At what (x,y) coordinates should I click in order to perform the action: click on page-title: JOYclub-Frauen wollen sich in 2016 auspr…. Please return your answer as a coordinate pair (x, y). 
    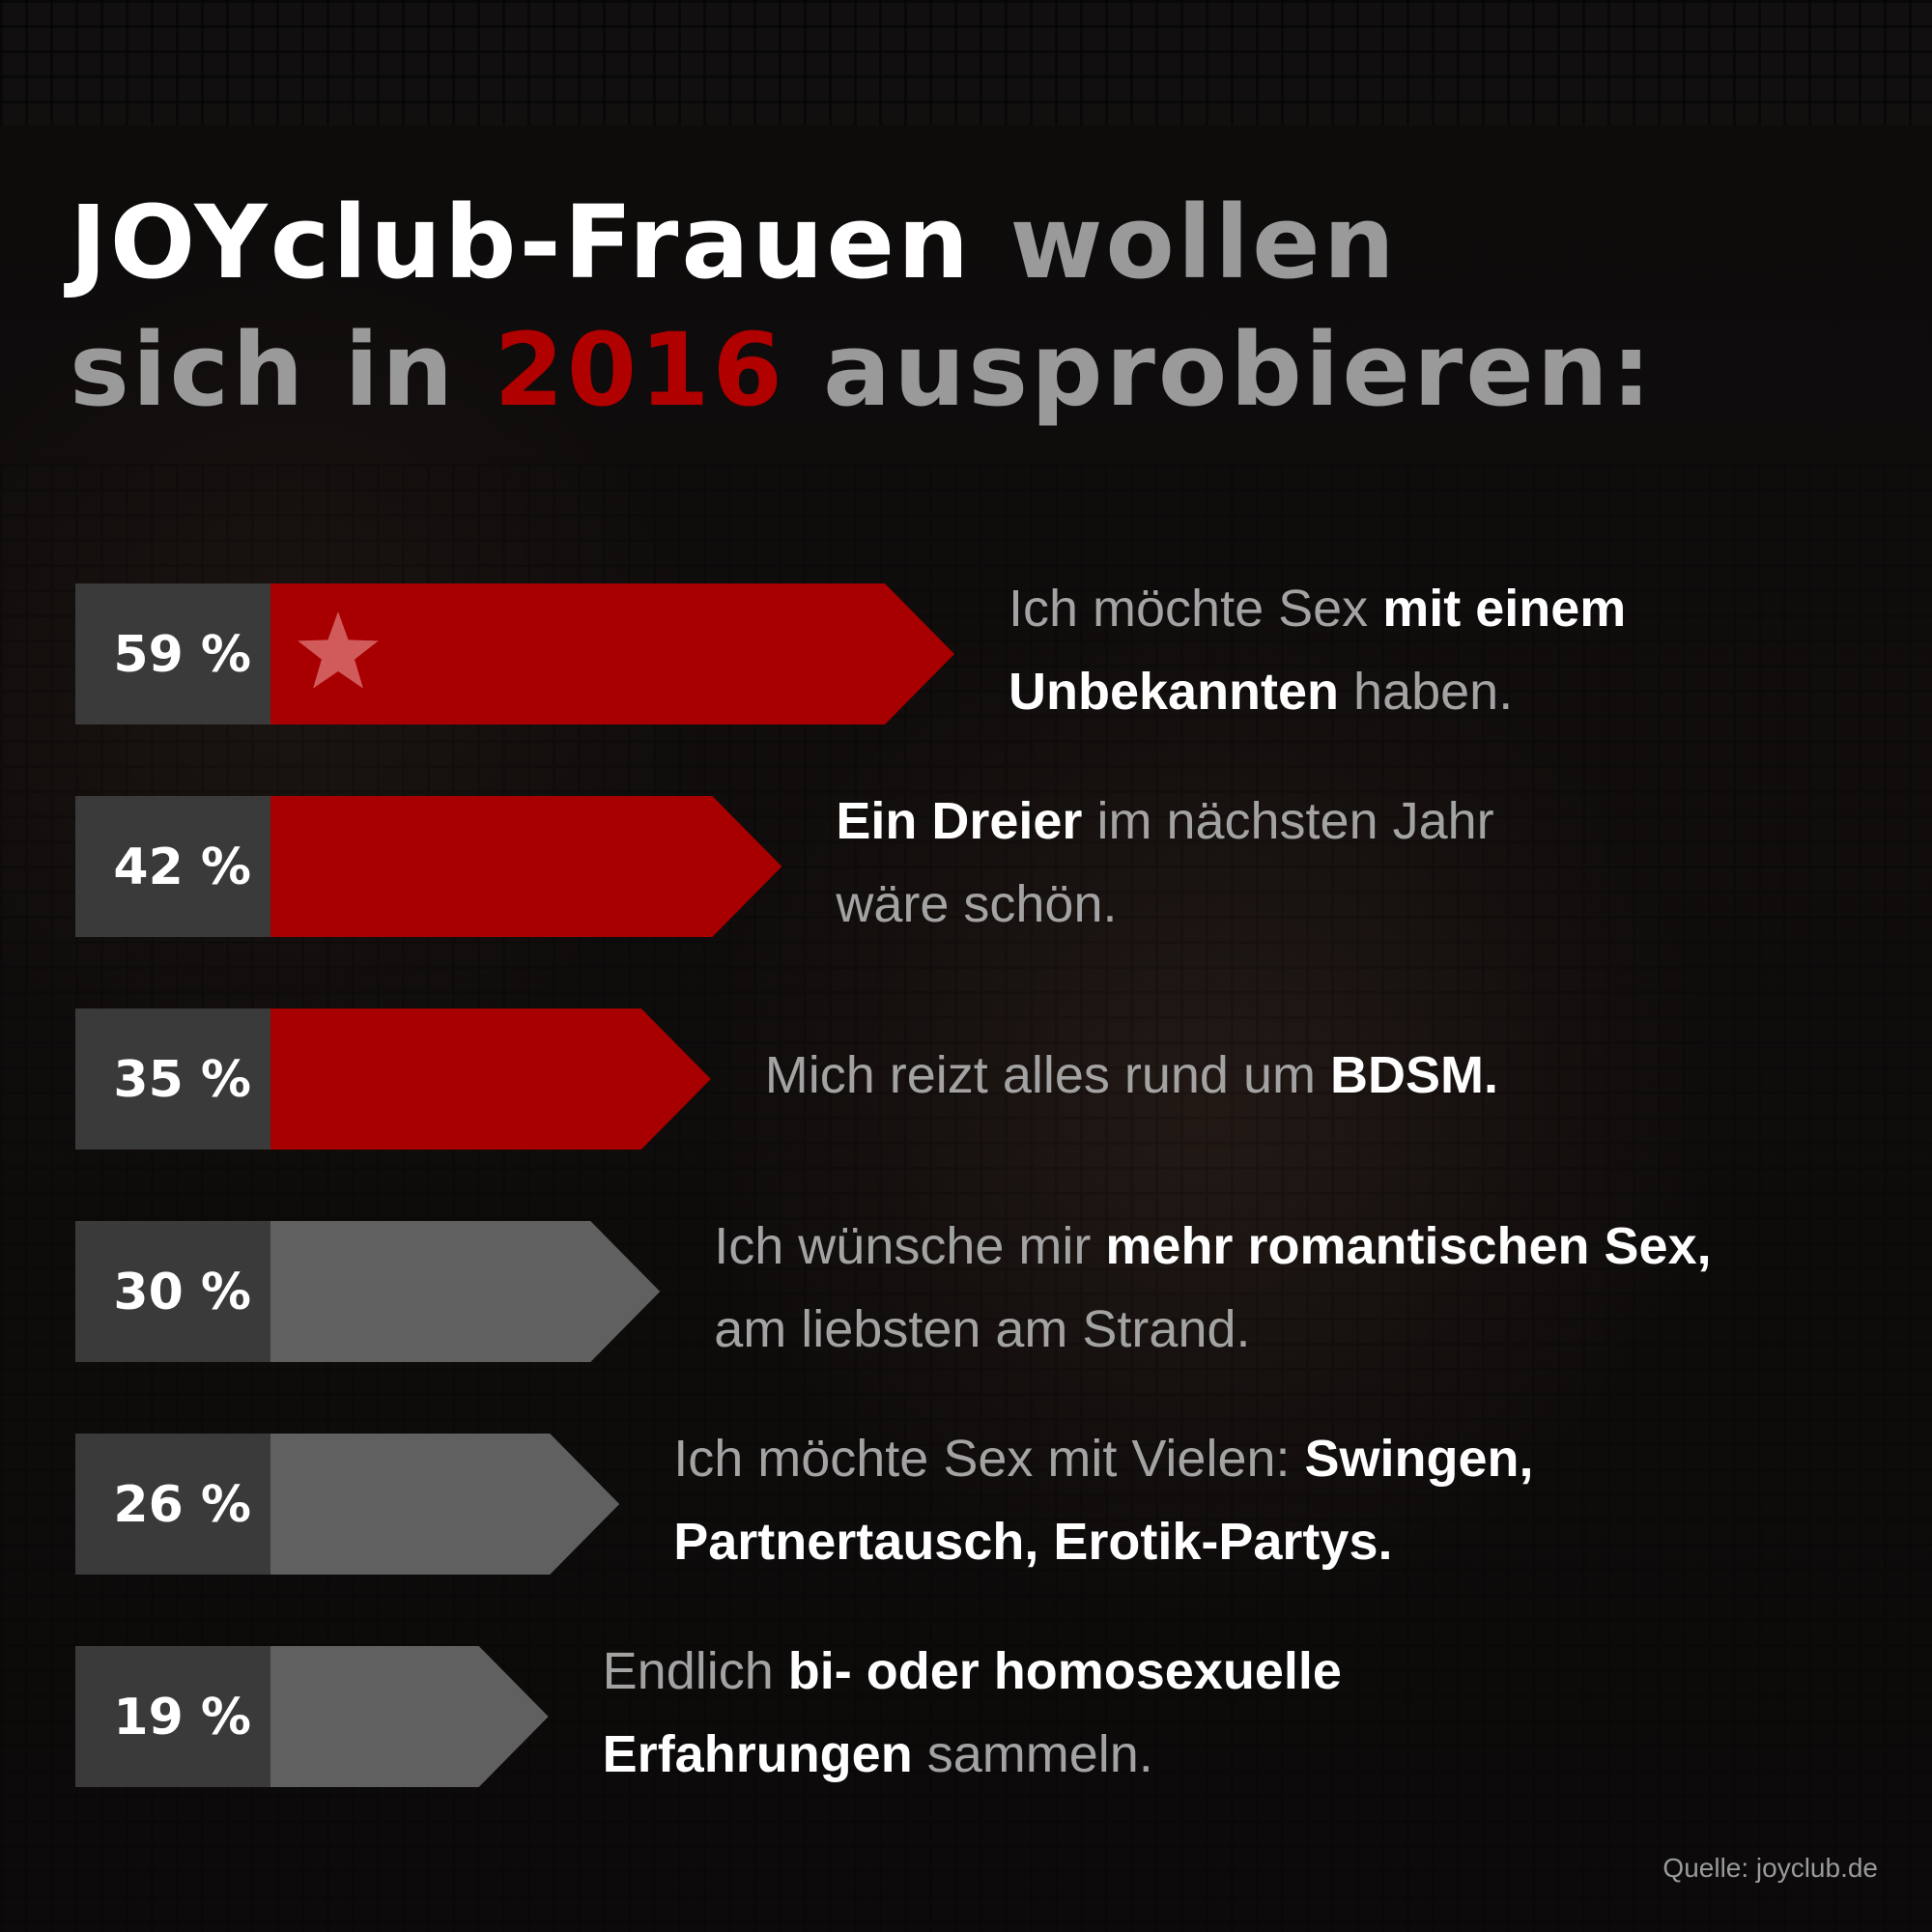
    Looking at the image, I should click on (862, 306).